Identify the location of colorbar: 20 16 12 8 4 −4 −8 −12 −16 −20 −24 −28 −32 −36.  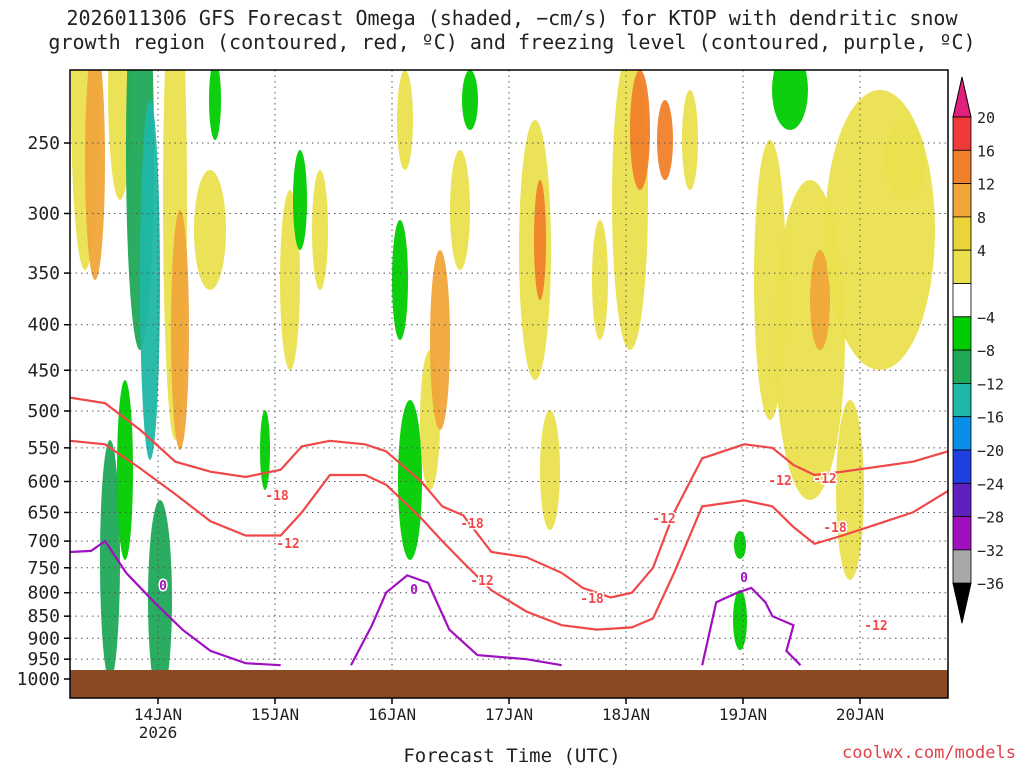
(978, 350).